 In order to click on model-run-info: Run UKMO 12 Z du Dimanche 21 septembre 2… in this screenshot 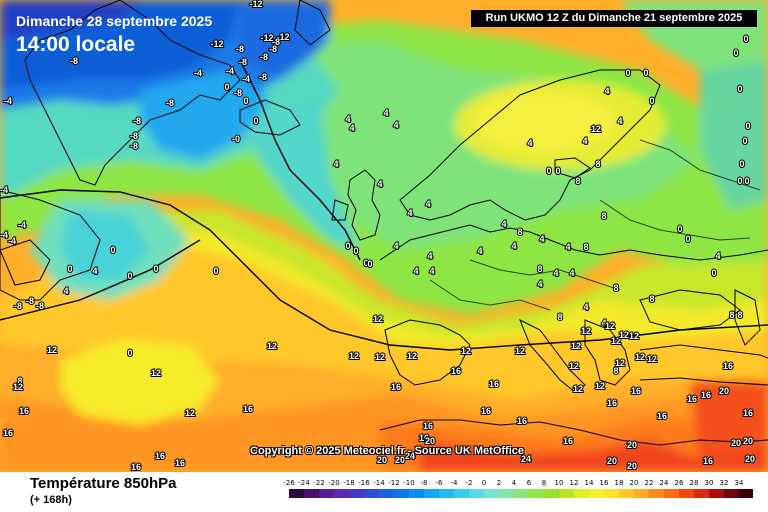, I will do `click(614, 18)`.